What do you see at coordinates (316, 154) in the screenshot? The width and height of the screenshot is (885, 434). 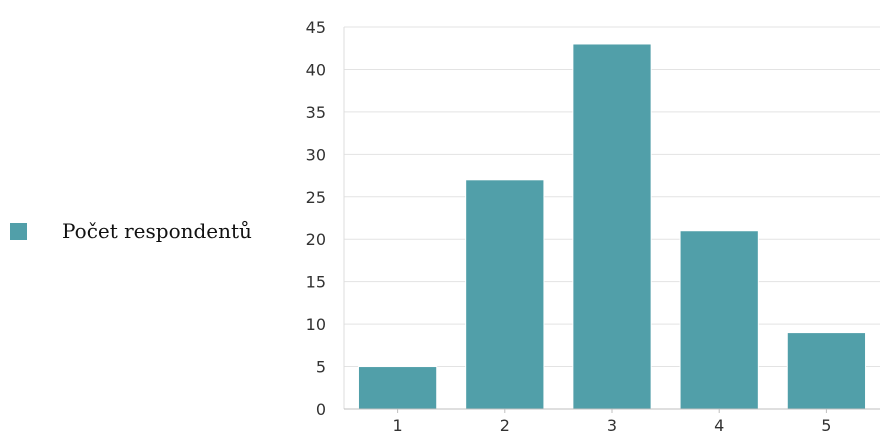 I see `y-tick-label-30: 30` at bounding box center [316, 154].